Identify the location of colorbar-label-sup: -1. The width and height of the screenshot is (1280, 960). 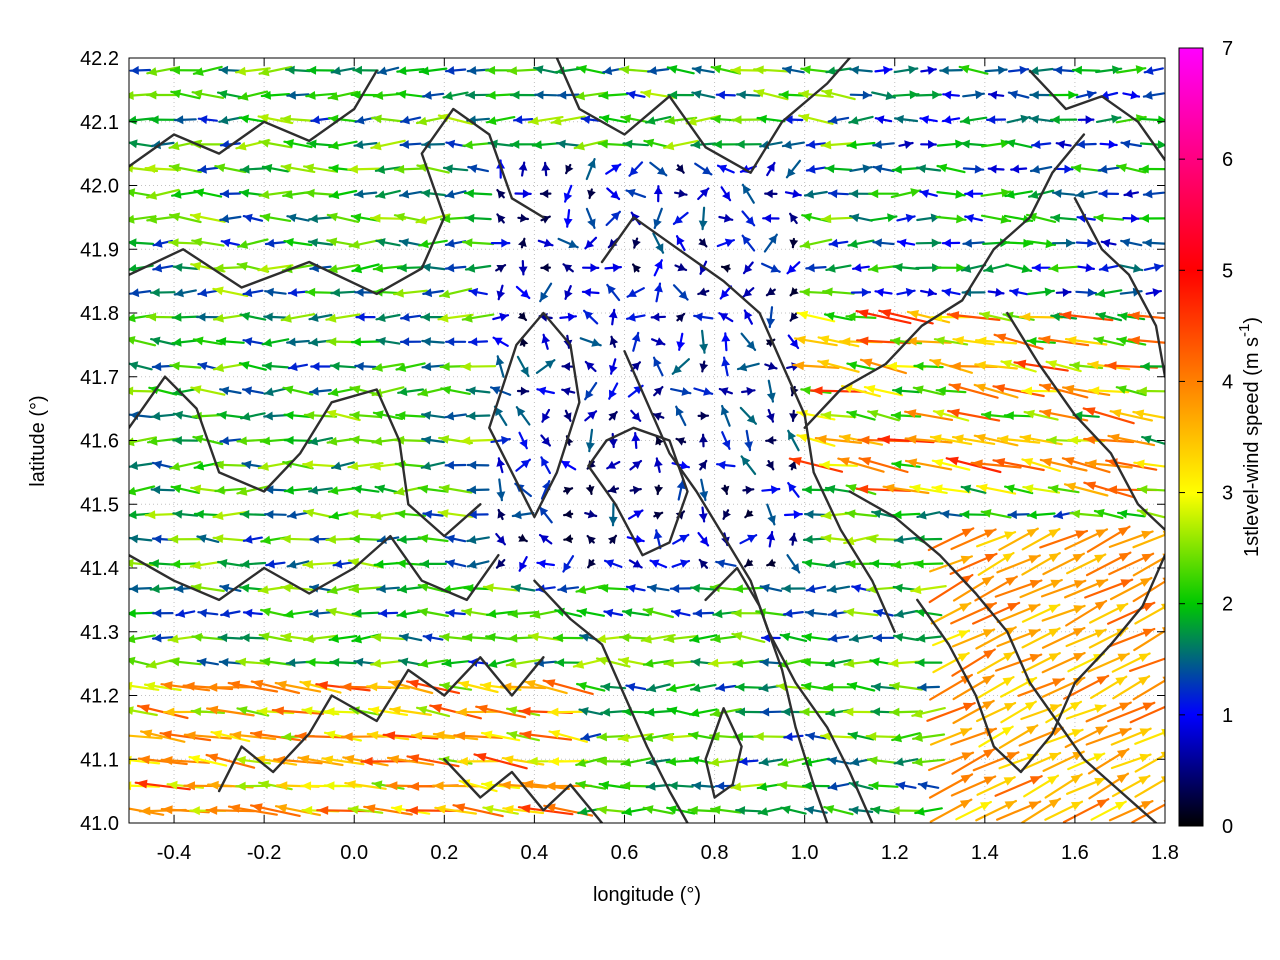
(1244, 330).